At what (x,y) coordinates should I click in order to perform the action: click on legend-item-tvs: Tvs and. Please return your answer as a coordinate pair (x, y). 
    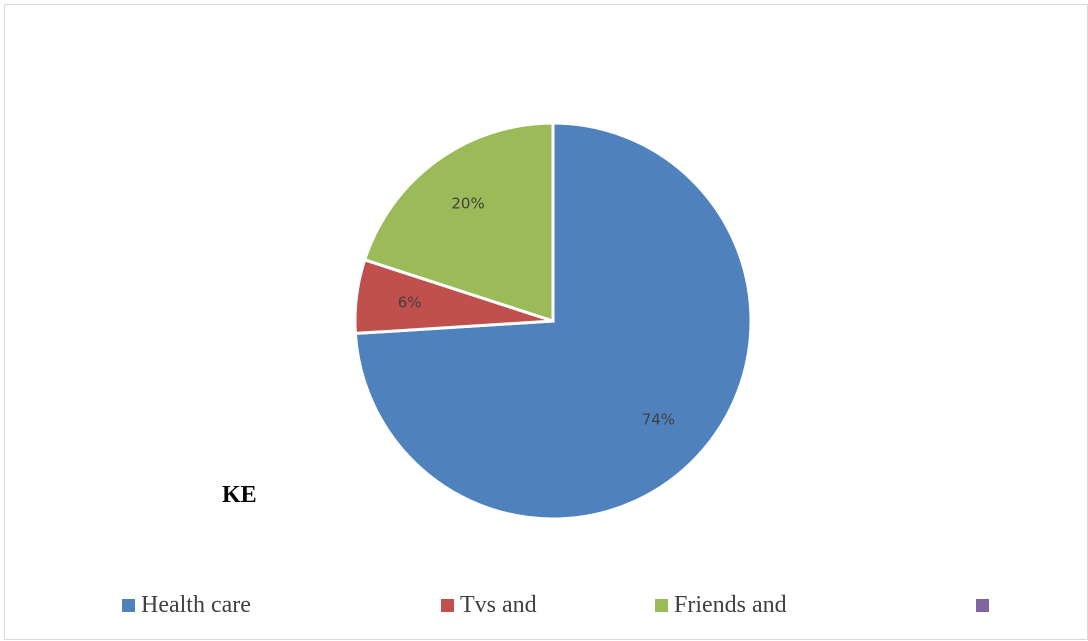
    Looking at the image, I should click on (489, 605).